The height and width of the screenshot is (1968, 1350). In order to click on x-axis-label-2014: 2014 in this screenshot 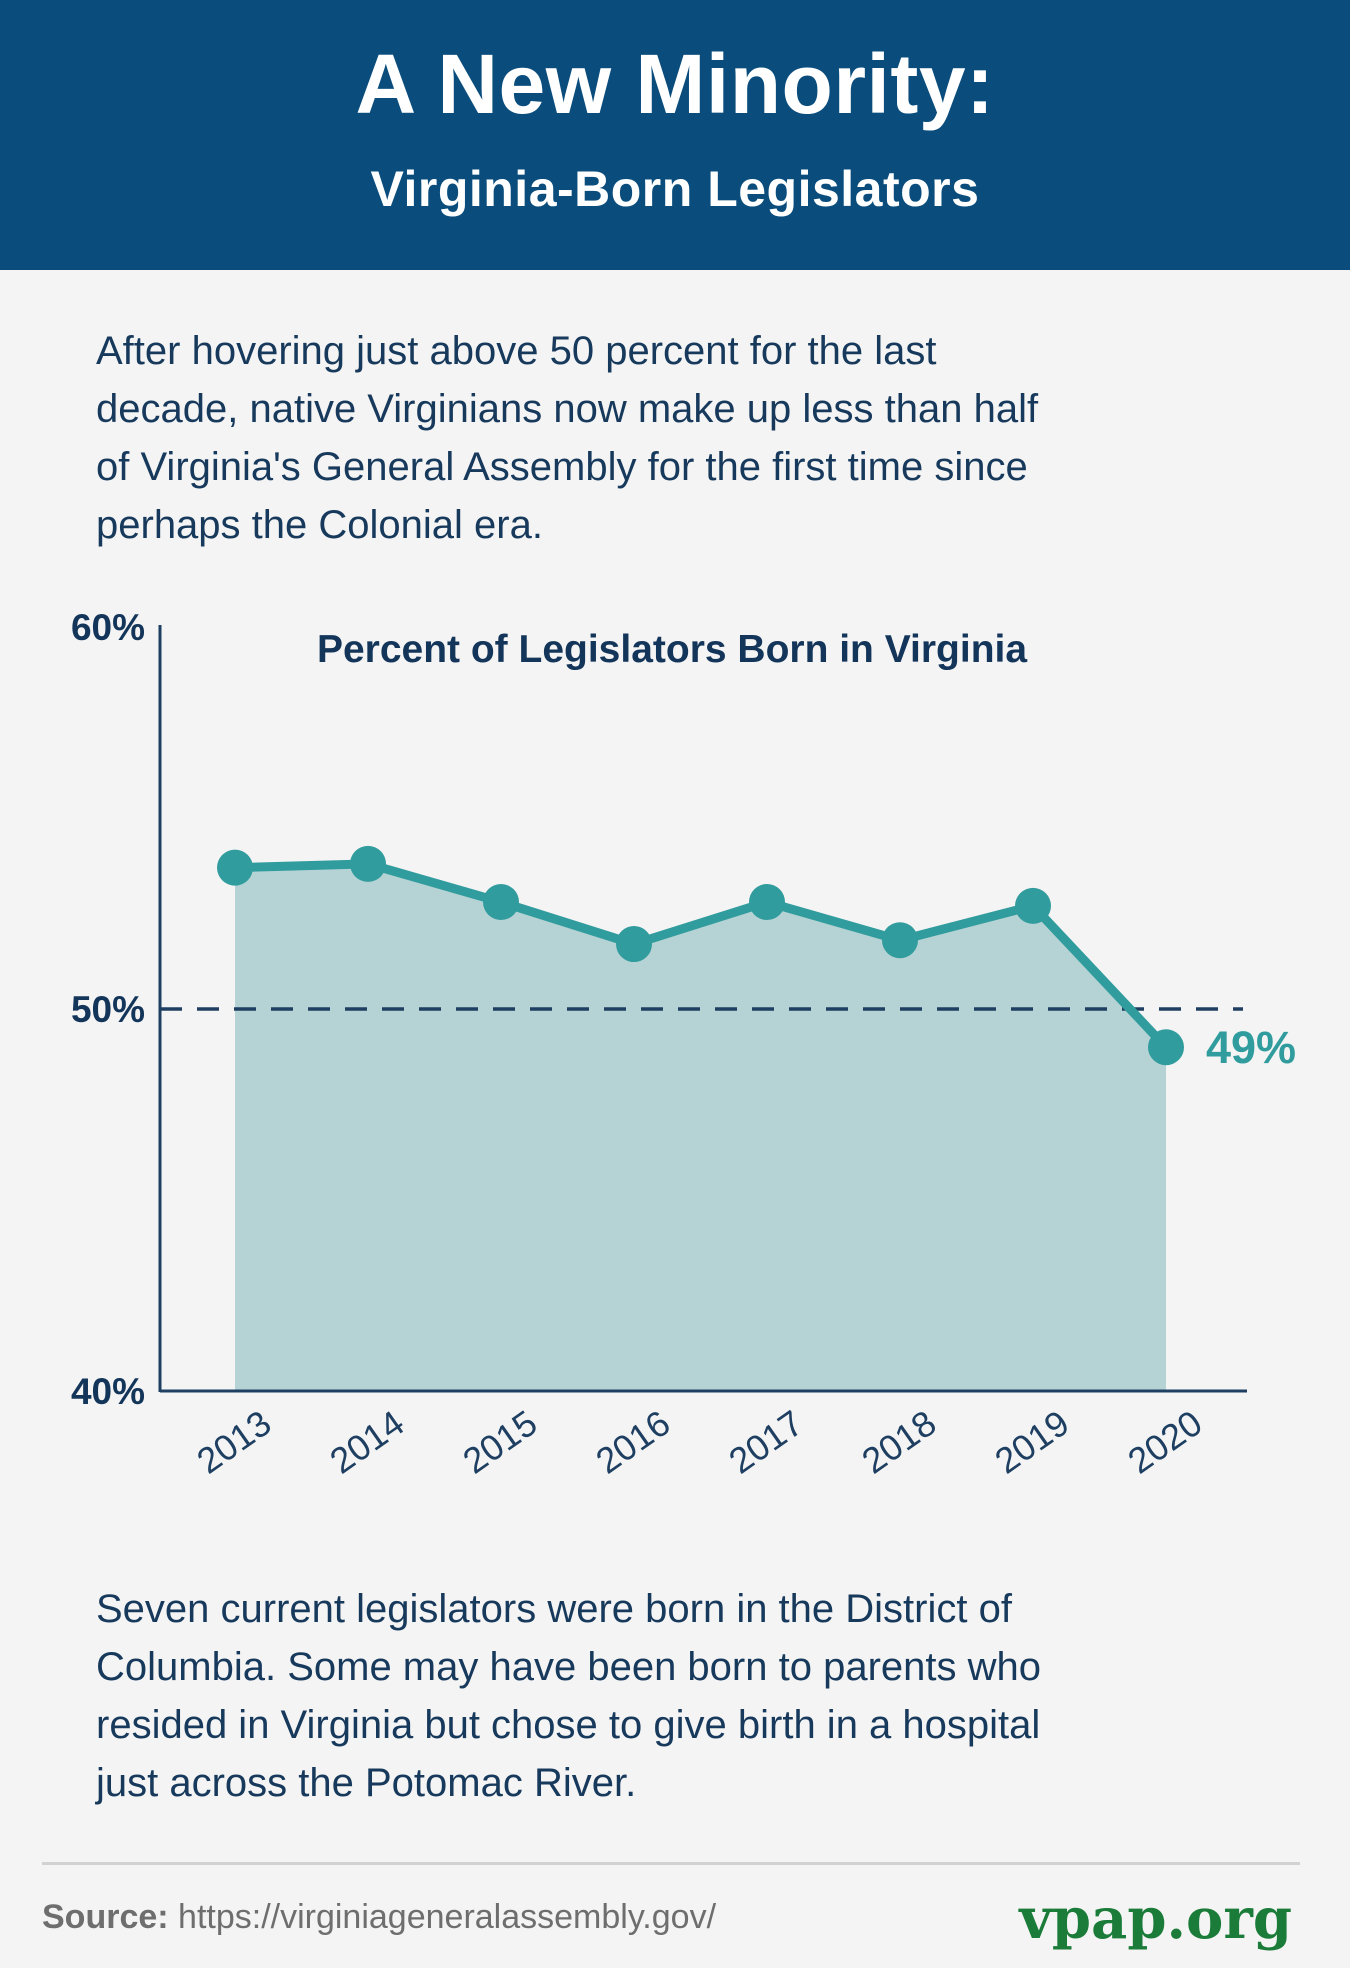, I will do `click(366, 1442)`.